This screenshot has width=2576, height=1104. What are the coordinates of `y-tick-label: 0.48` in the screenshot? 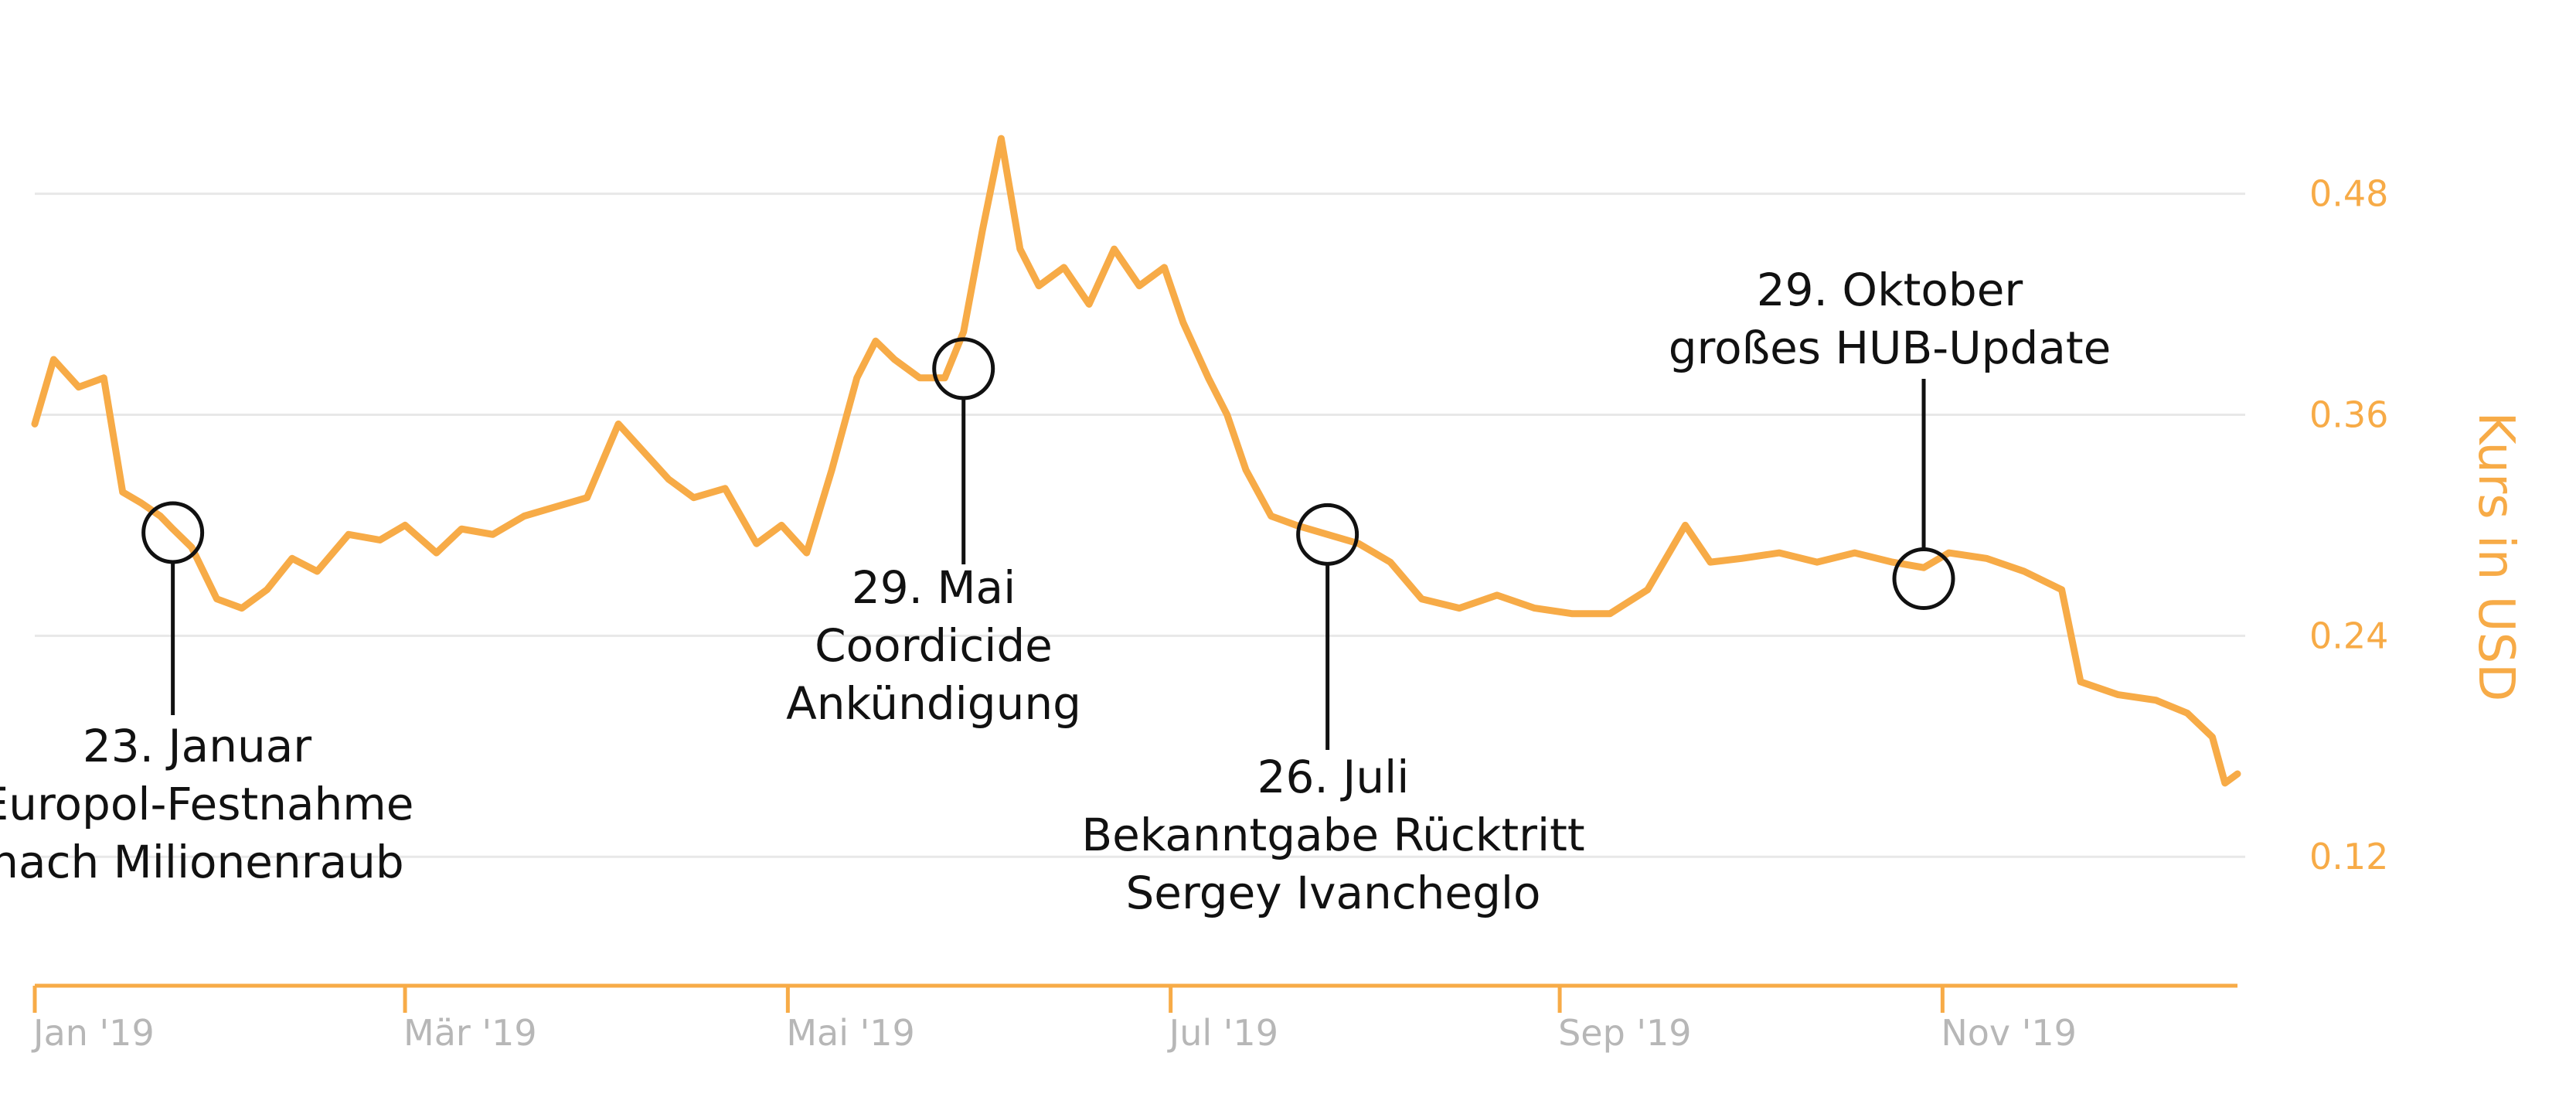 It's located at (2348, 194).